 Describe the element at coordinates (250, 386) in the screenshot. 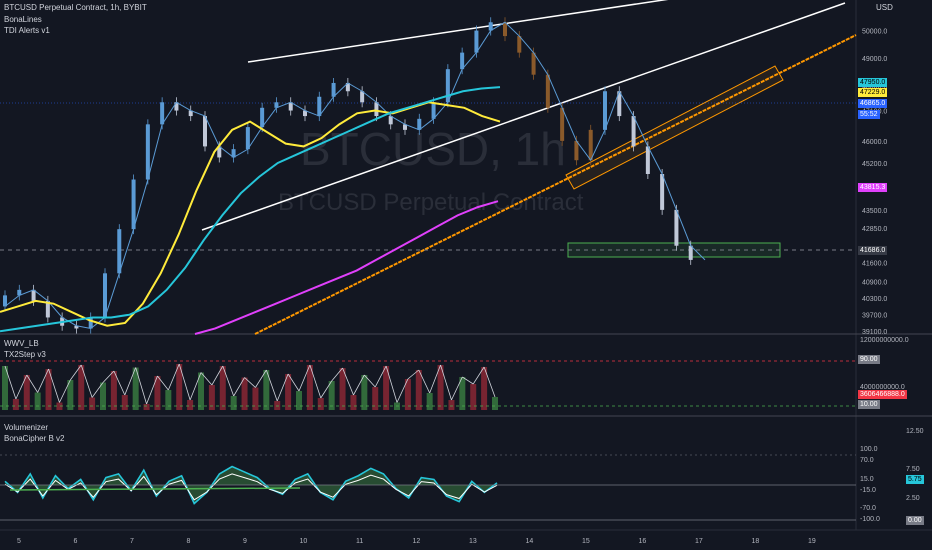

I see `tx2step-bars` at that location.